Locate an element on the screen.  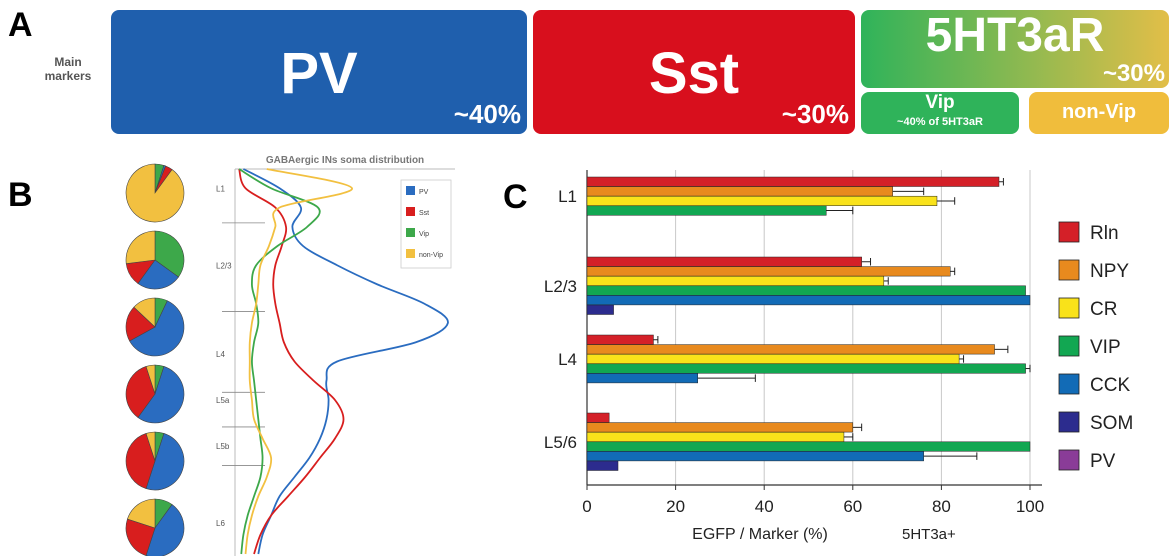
legend-swatch-rln is located at coordinates (1069, 232).